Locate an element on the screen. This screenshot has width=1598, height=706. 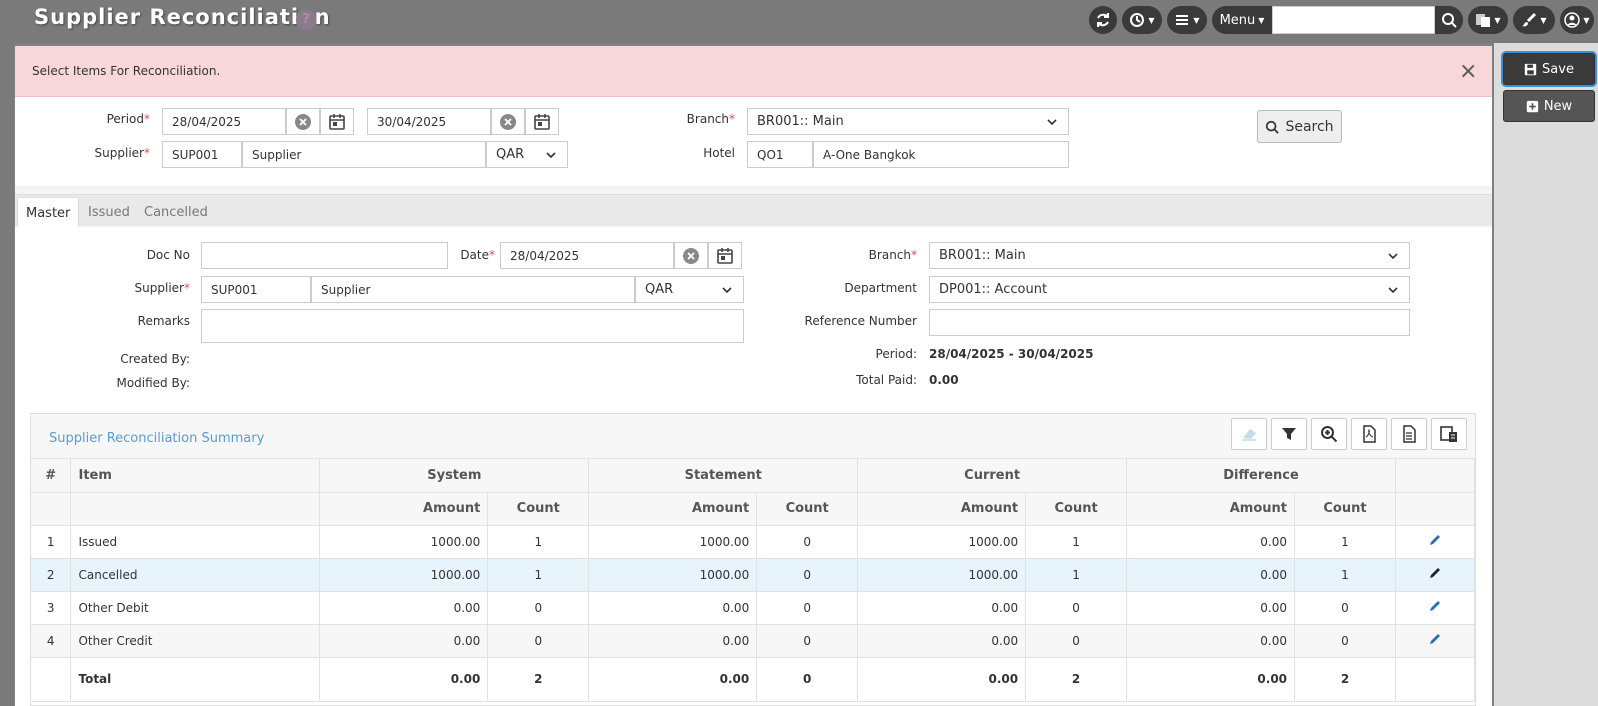
period-info-label: Period: is located at coordinates (896, 354).